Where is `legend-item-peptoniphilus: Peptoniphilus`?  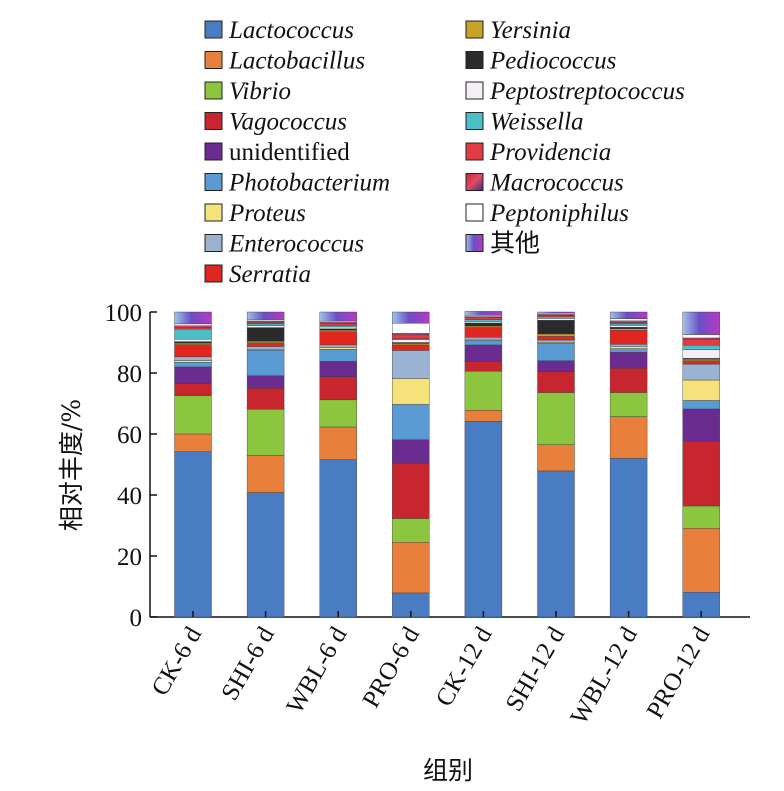
legend-item-peptoniphilus: Peptoniphilus is located at coordinates (547, 213).